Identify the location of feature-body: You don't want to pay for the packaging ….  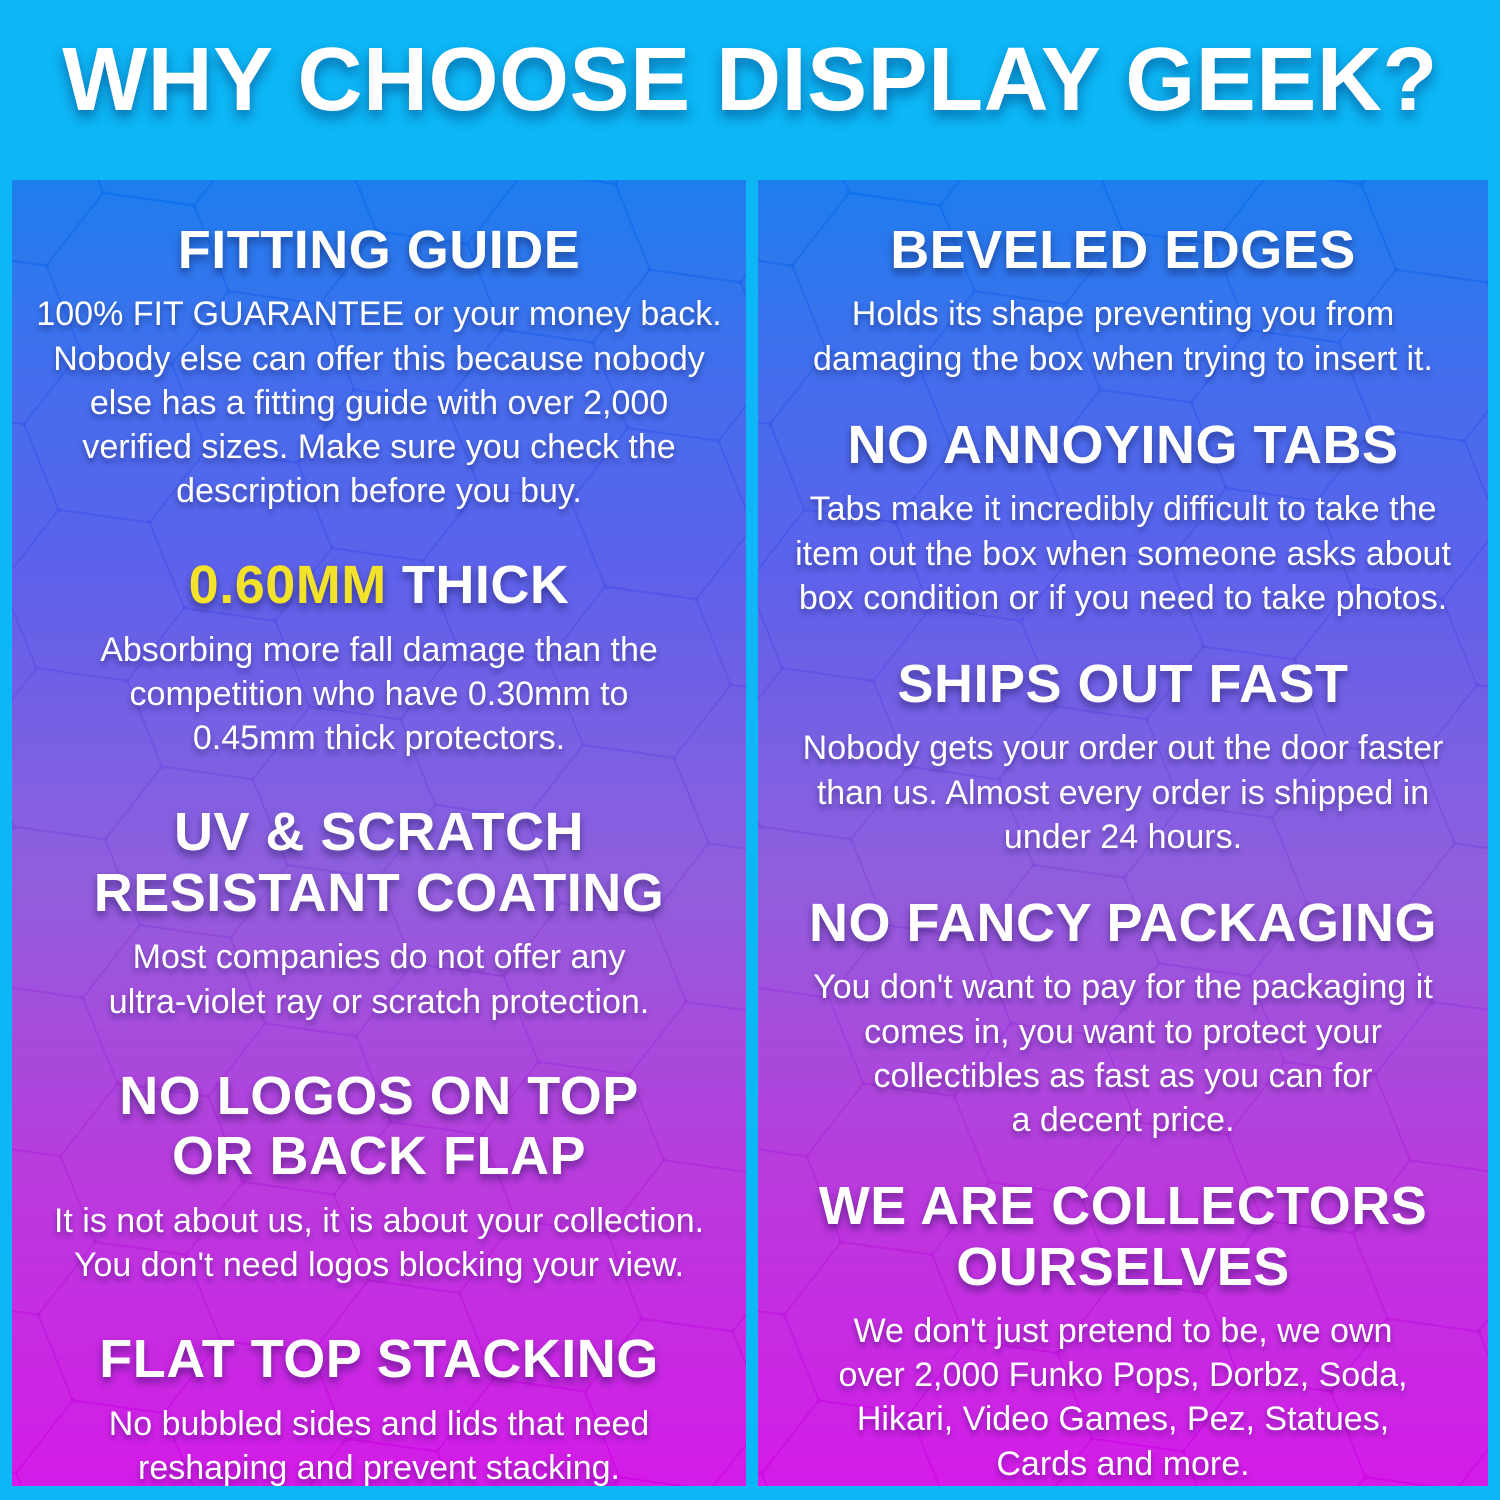
(1123, 1053).